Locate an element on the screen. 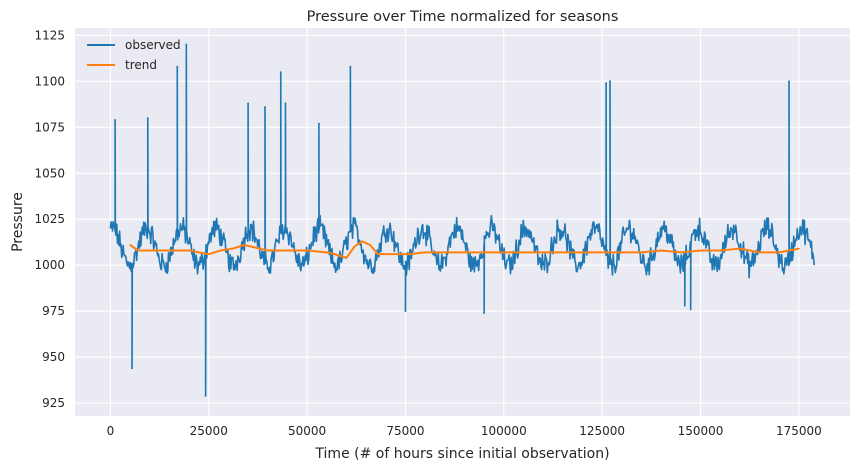 The image size is (863, 471). y-axis-ticks: 925 950 975 1000 1025 1050 1075 1100 1125 is located at coordinates (49, 219).